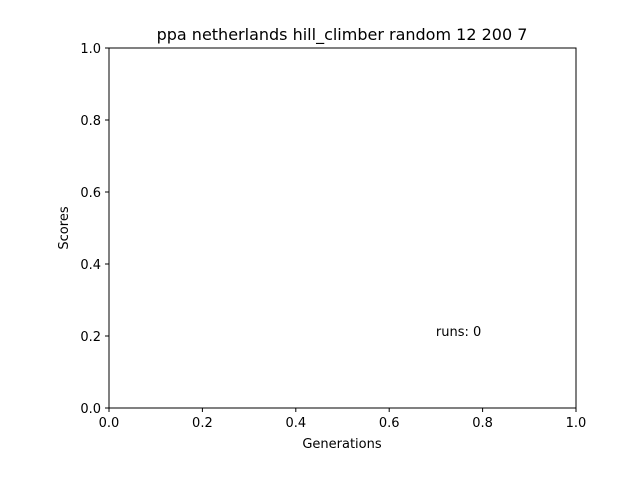  Describe the element at coordinates (389, 423) in the screenshot. I see `x-tick-label: 0.6` at that location.